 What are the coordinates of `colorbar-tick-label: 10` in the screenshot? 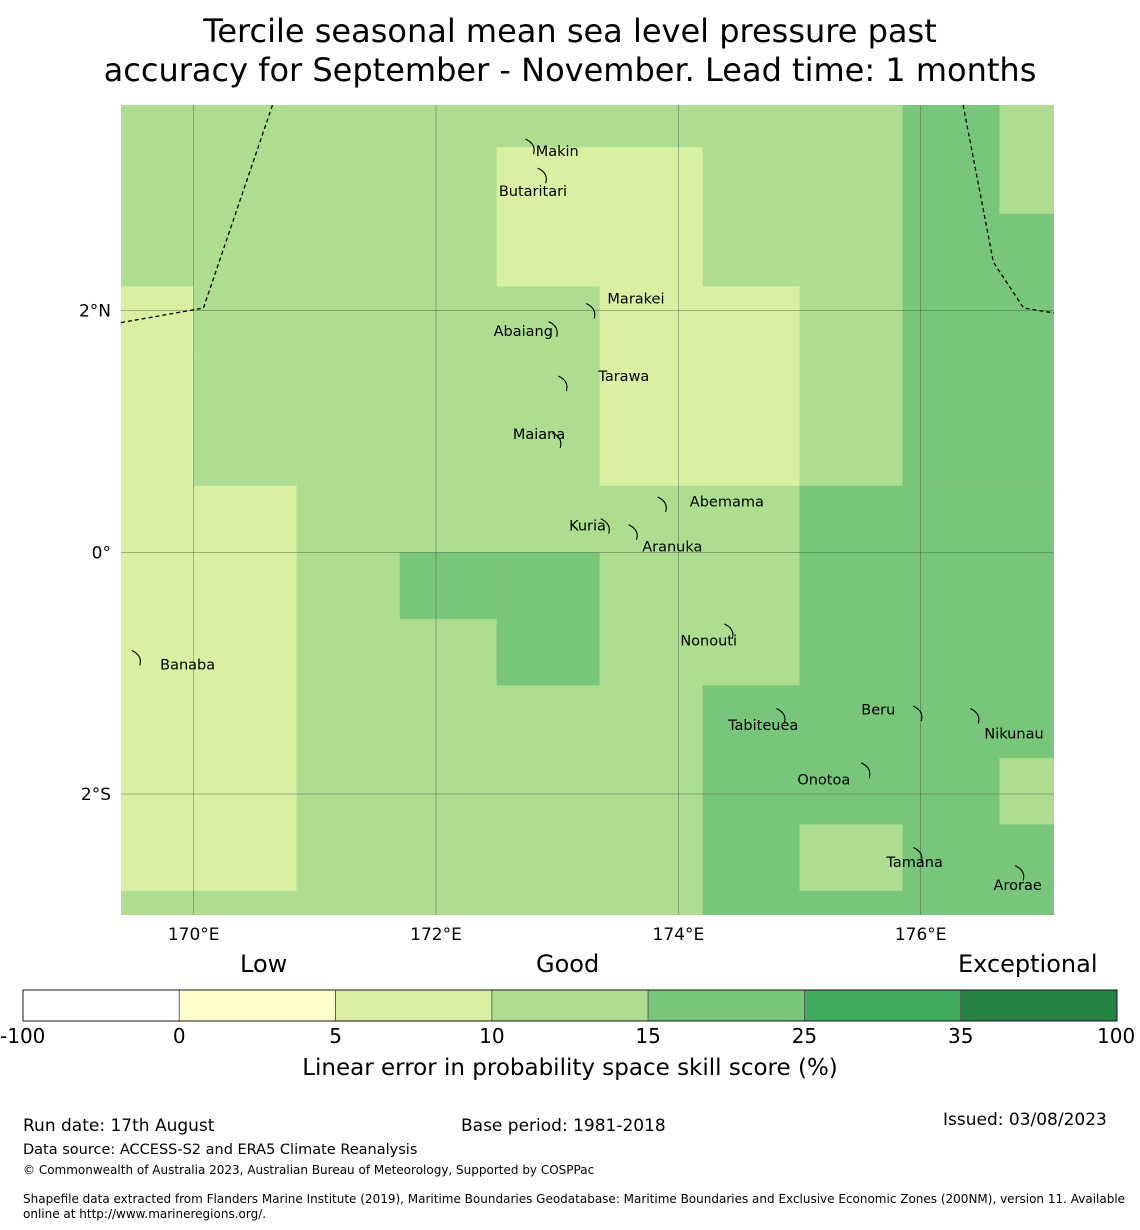 It's located at (492, 1036).